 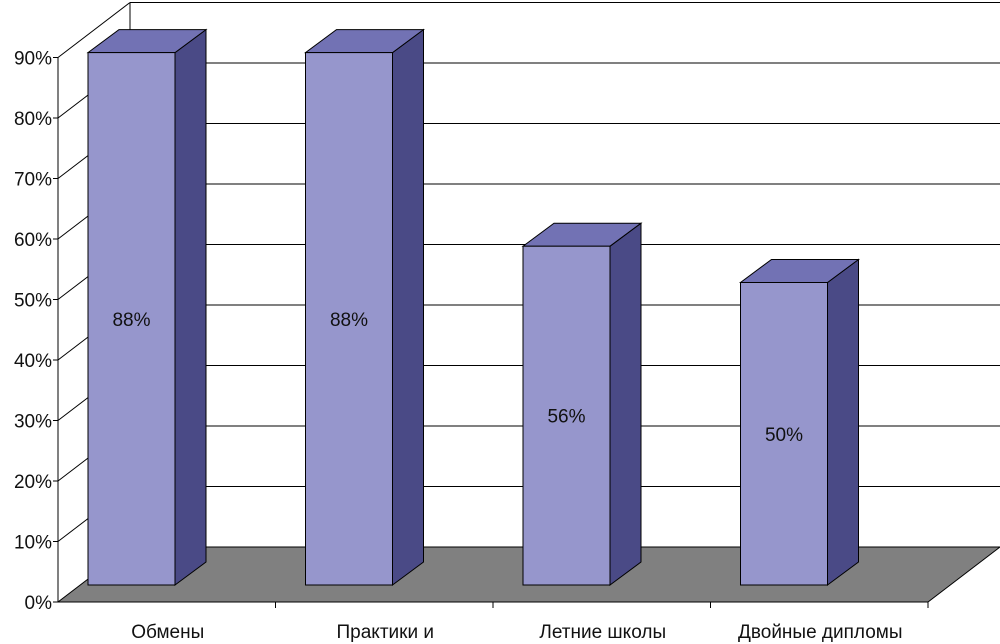 I want to click on y-tick-label: 0%, so click(x=39, y=603).